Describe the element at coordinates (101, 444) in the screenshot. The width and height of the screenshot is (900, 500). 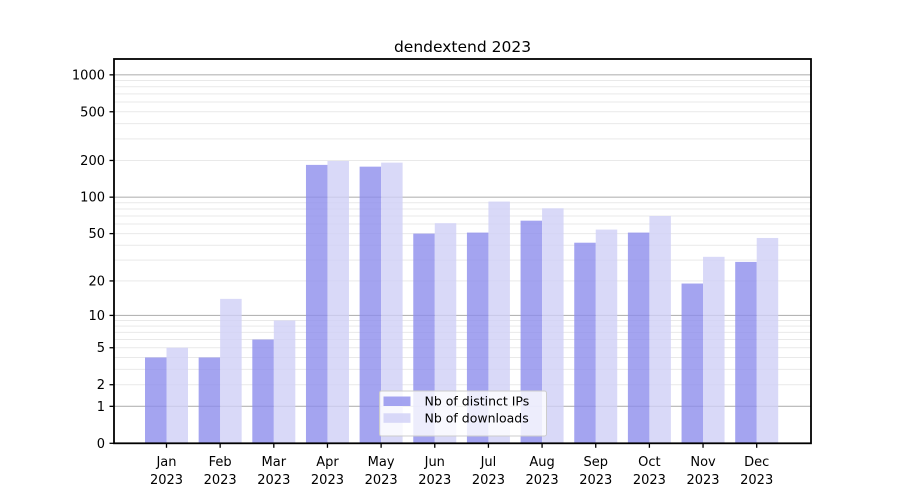
I see `y-tick-label: 0` at that location.